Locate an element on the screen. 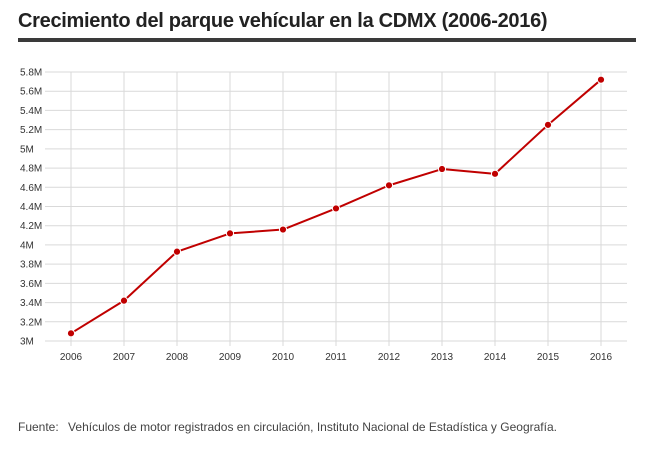 This screenshot has width=650, height=452. y-tick-label: 3.2M is located at coordinates (31, 322).